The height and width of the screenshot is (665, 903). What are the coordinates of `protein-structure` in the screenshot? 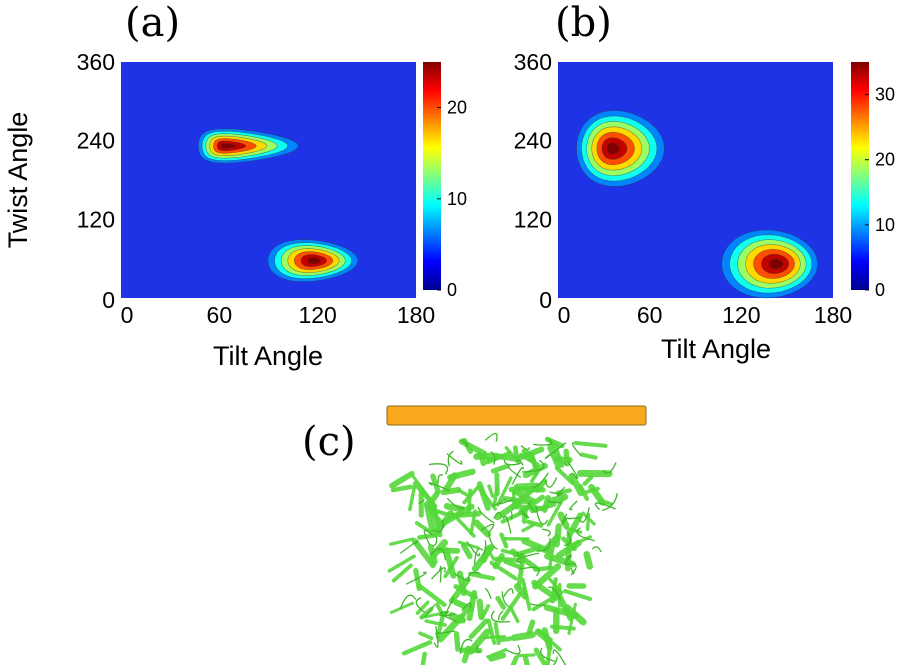 It's located at (502, 548).